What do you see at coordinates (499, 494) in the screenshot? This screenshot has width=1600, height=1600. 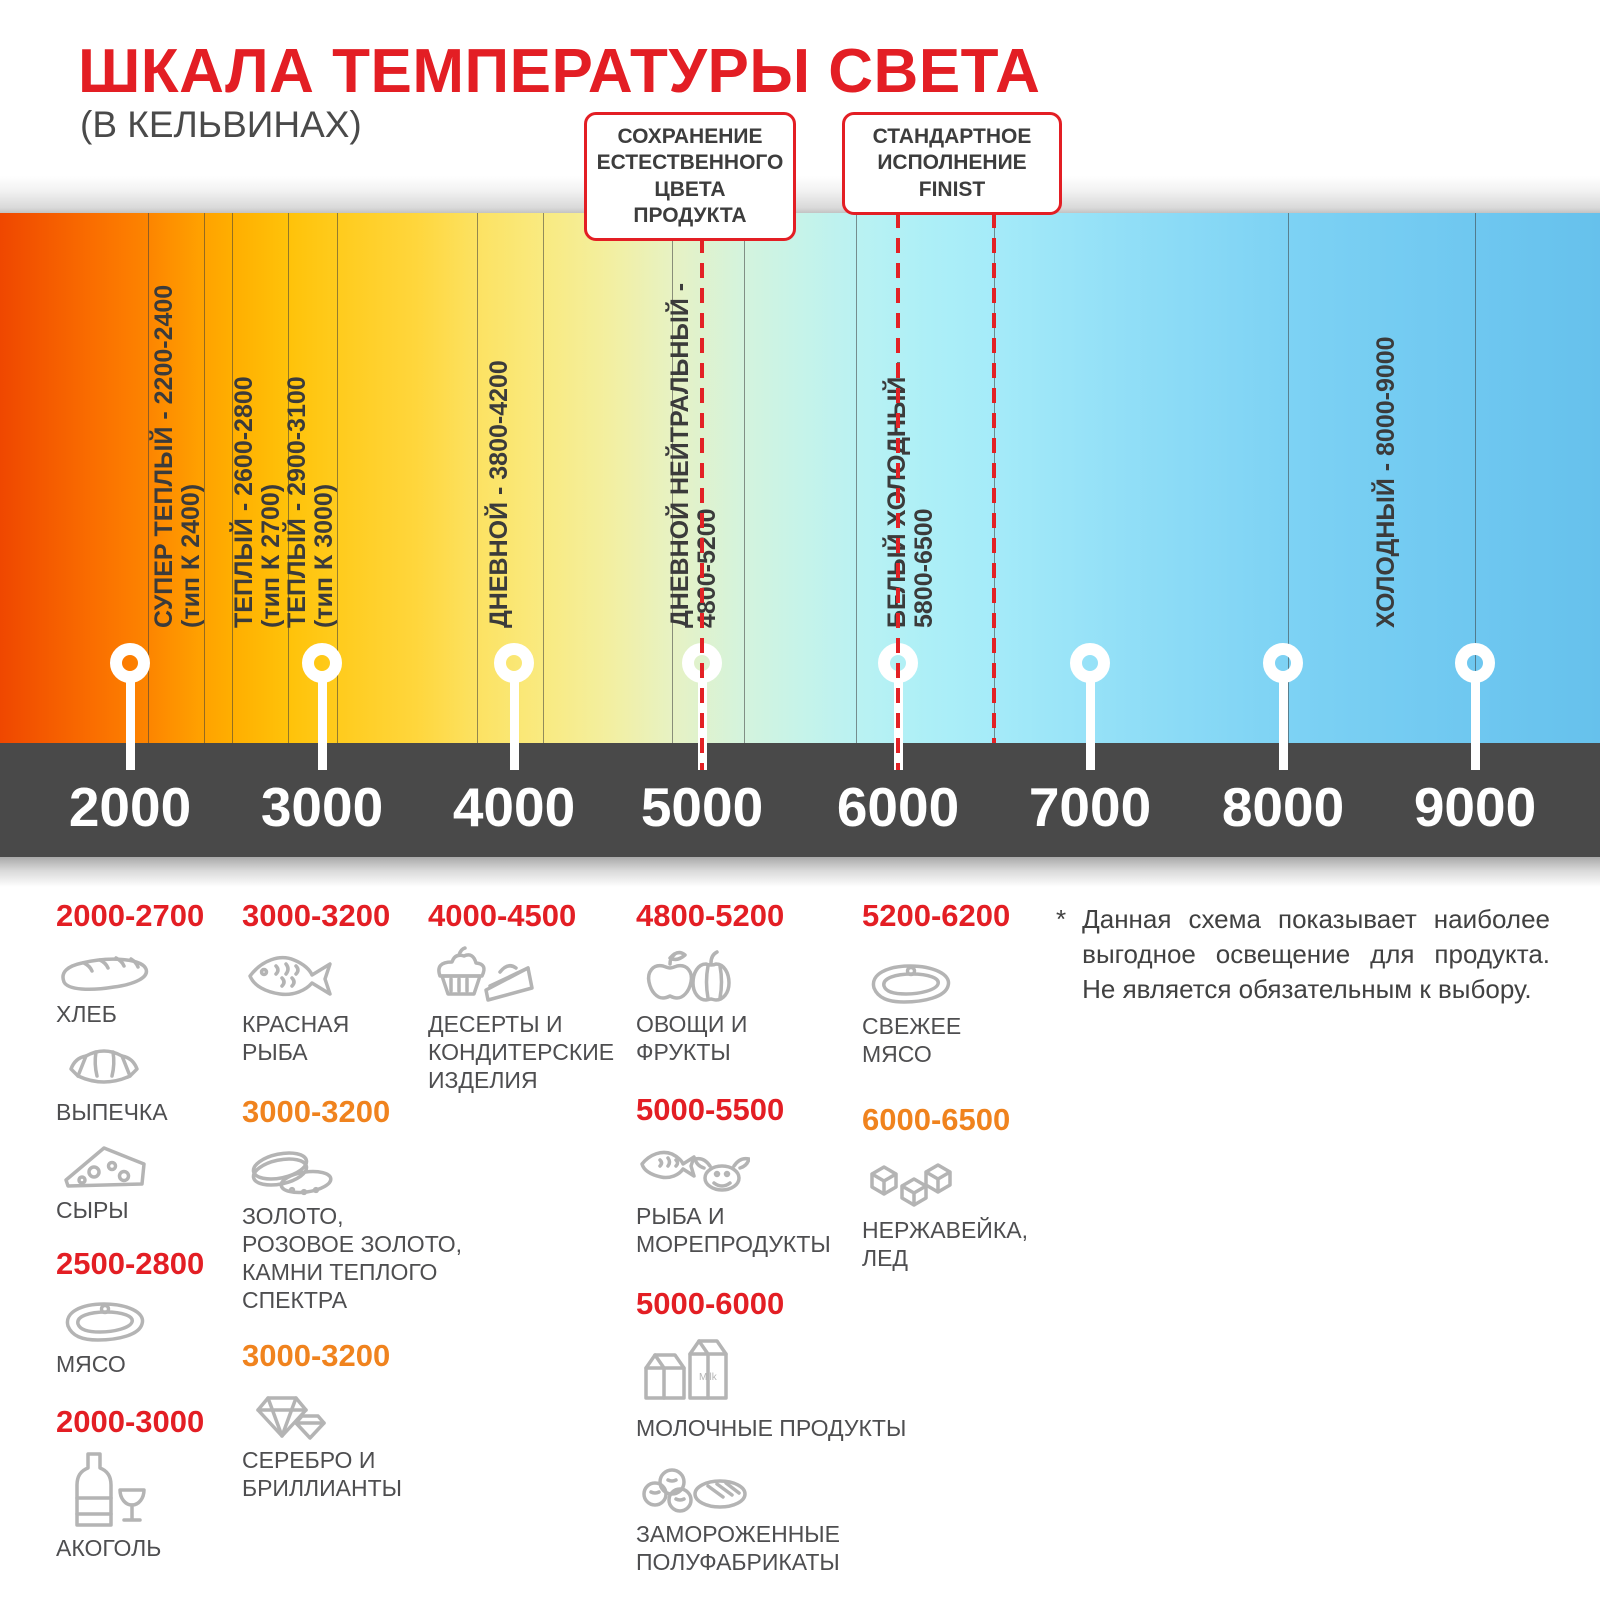 I see `section-label-daylight: ДНЕВНОЙ - 3800-4200` at bounding box center [499, 494].